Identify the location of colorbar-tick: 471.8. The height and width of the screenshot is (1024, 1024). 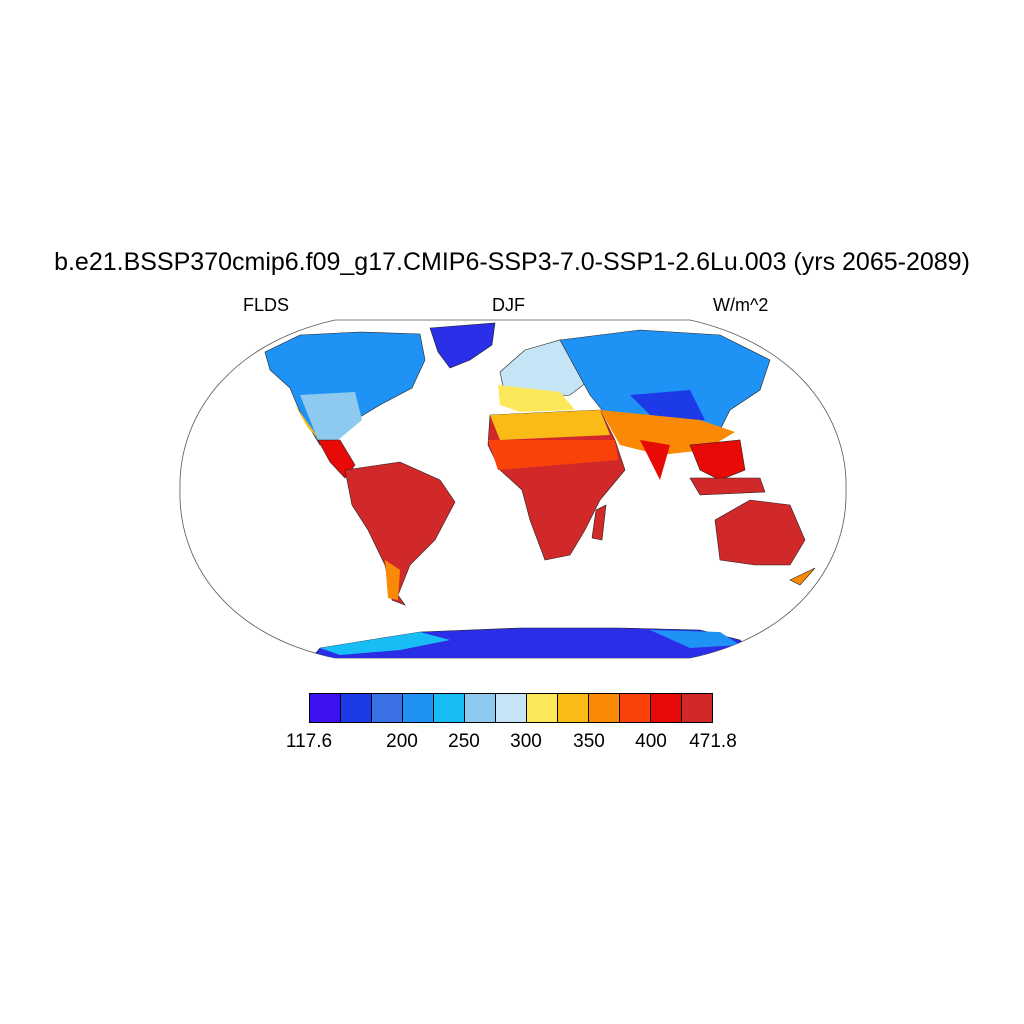
(713, 741).